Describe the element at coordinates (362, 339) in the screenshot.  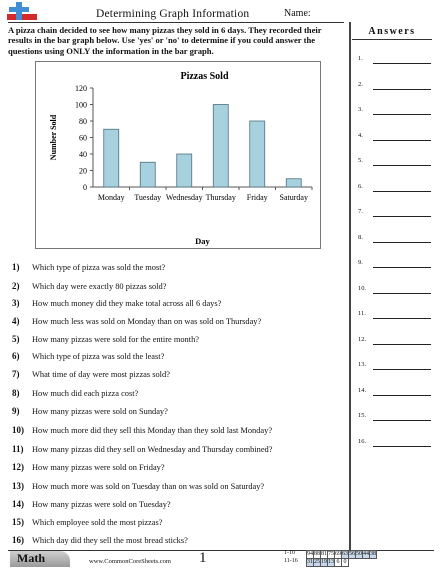
I see `answer-number: 12.` at that location.